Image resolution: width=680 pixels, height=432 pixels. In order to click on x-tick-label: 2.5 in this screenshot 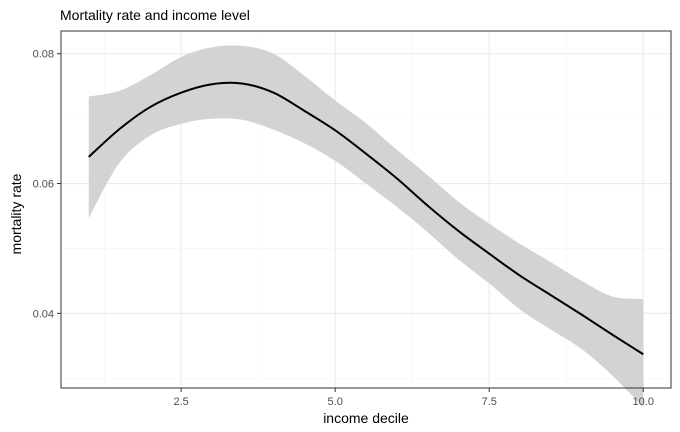, I will do `click(181, 402)`.